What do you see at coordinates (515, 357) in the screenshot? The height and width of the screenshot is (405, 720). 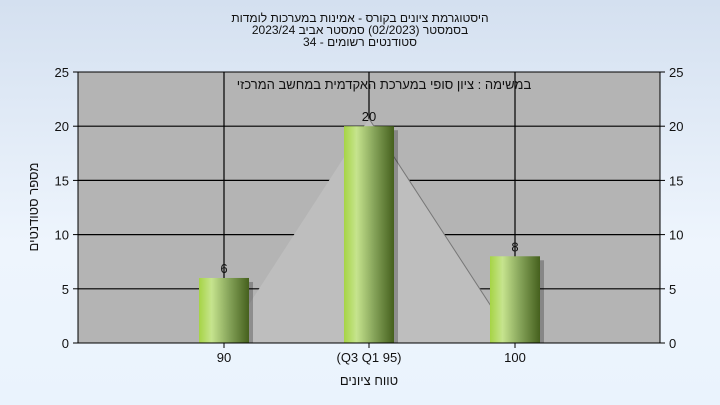 I see `x-tick-label: 100` at bounding box center [515, 357].